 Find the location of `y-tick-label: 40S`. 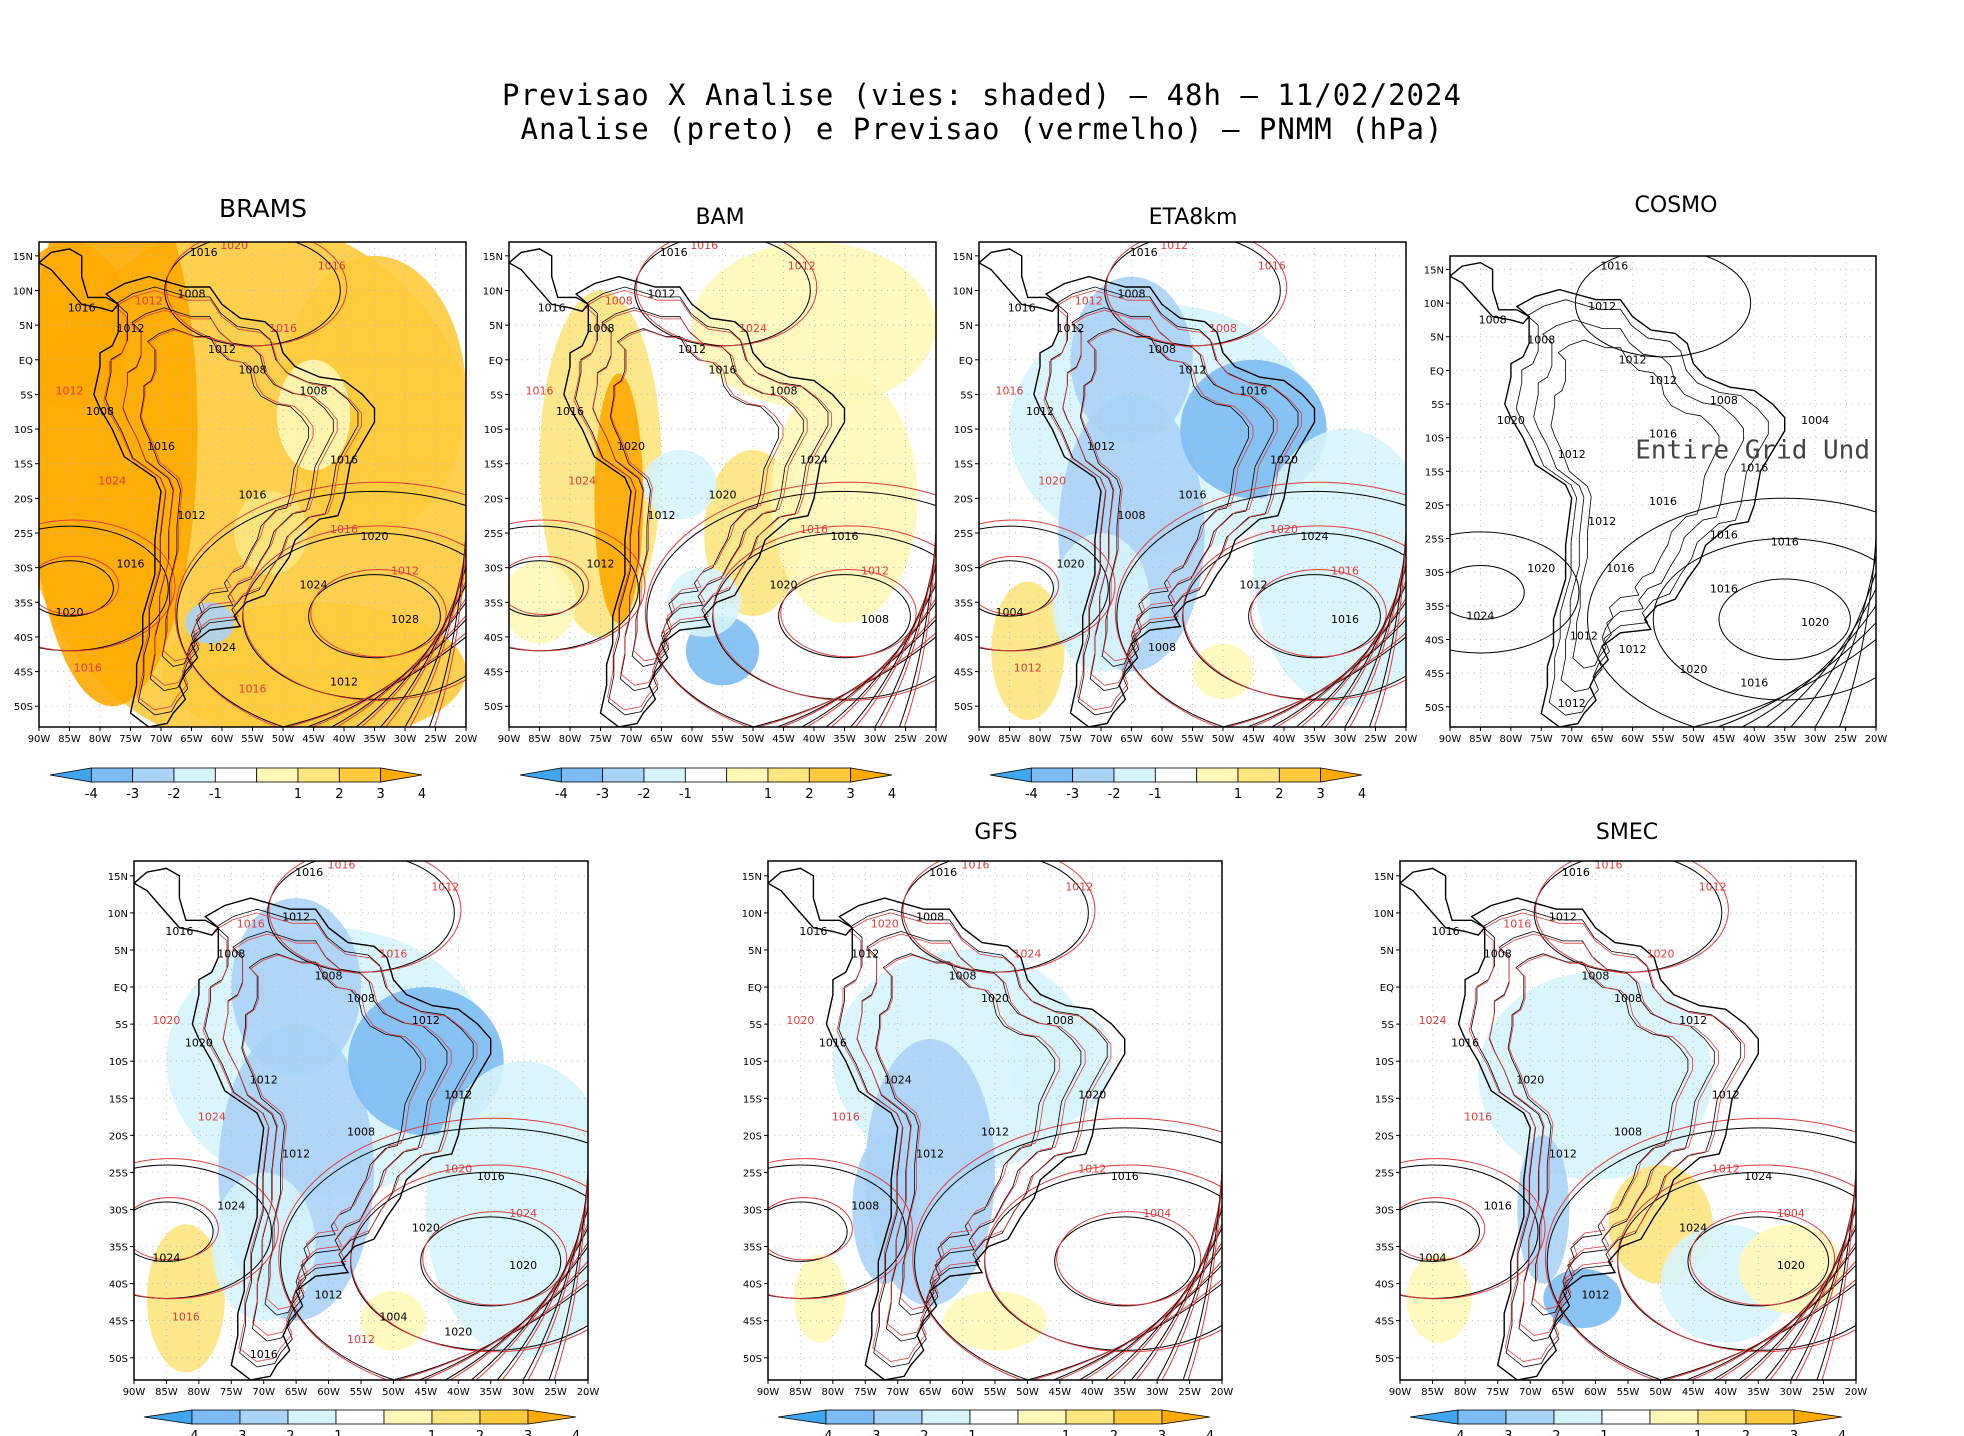

y-tick-label: 40S is located at coordinates (493, 638).